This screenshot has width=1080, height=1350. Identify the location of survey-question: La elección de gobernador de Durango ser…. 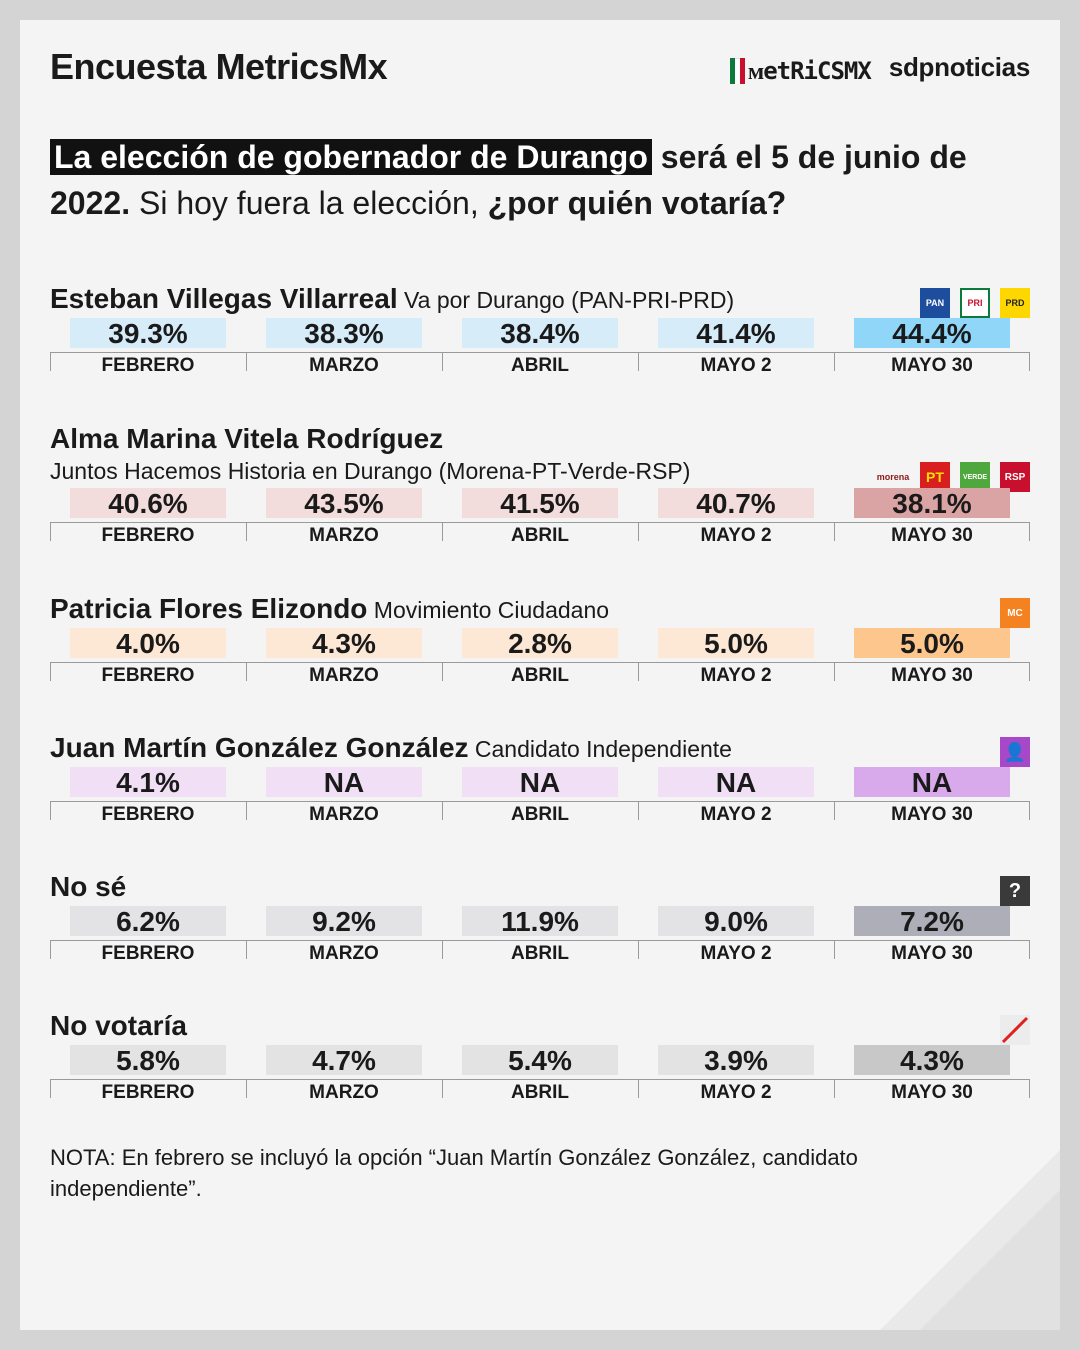
(530, 180).